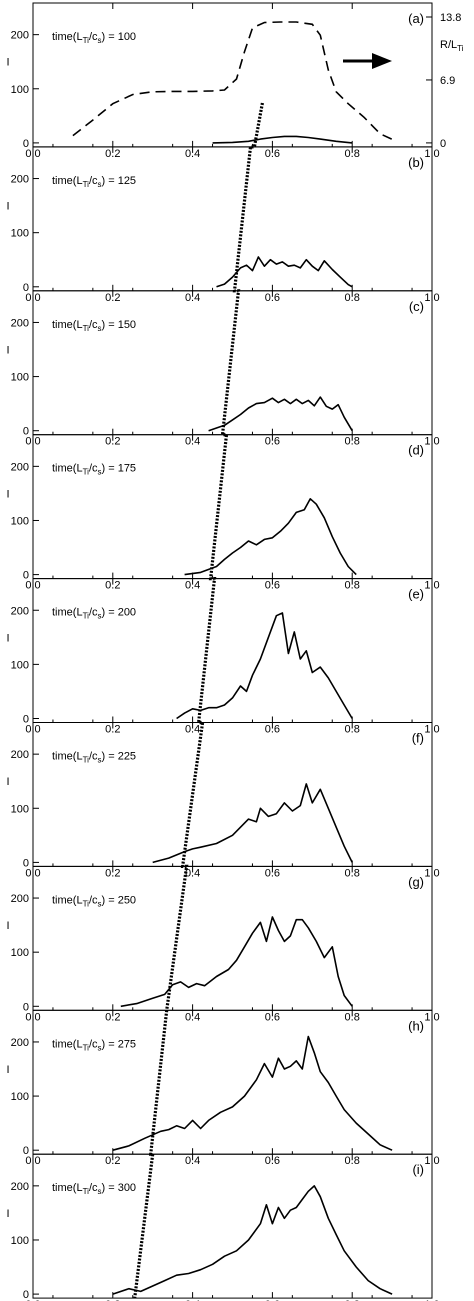 The height and width of the screenshot is (1301, 474). What do you see at coordinates (416, 1025) in the screenshot?
I see `panel-letter: (h)` at bounding box center [416, 1025].